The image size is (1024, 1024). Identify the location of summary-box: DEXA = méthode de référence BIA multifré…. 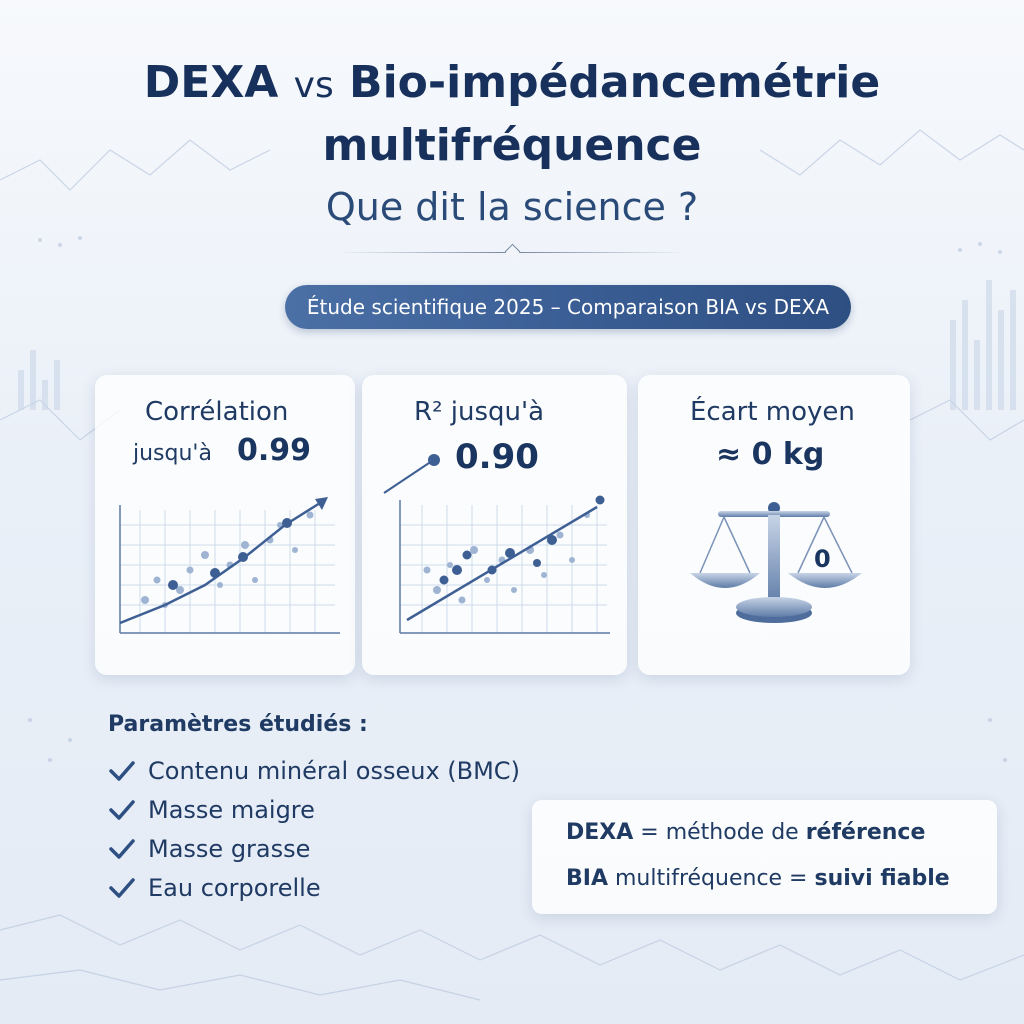
(764, 857).